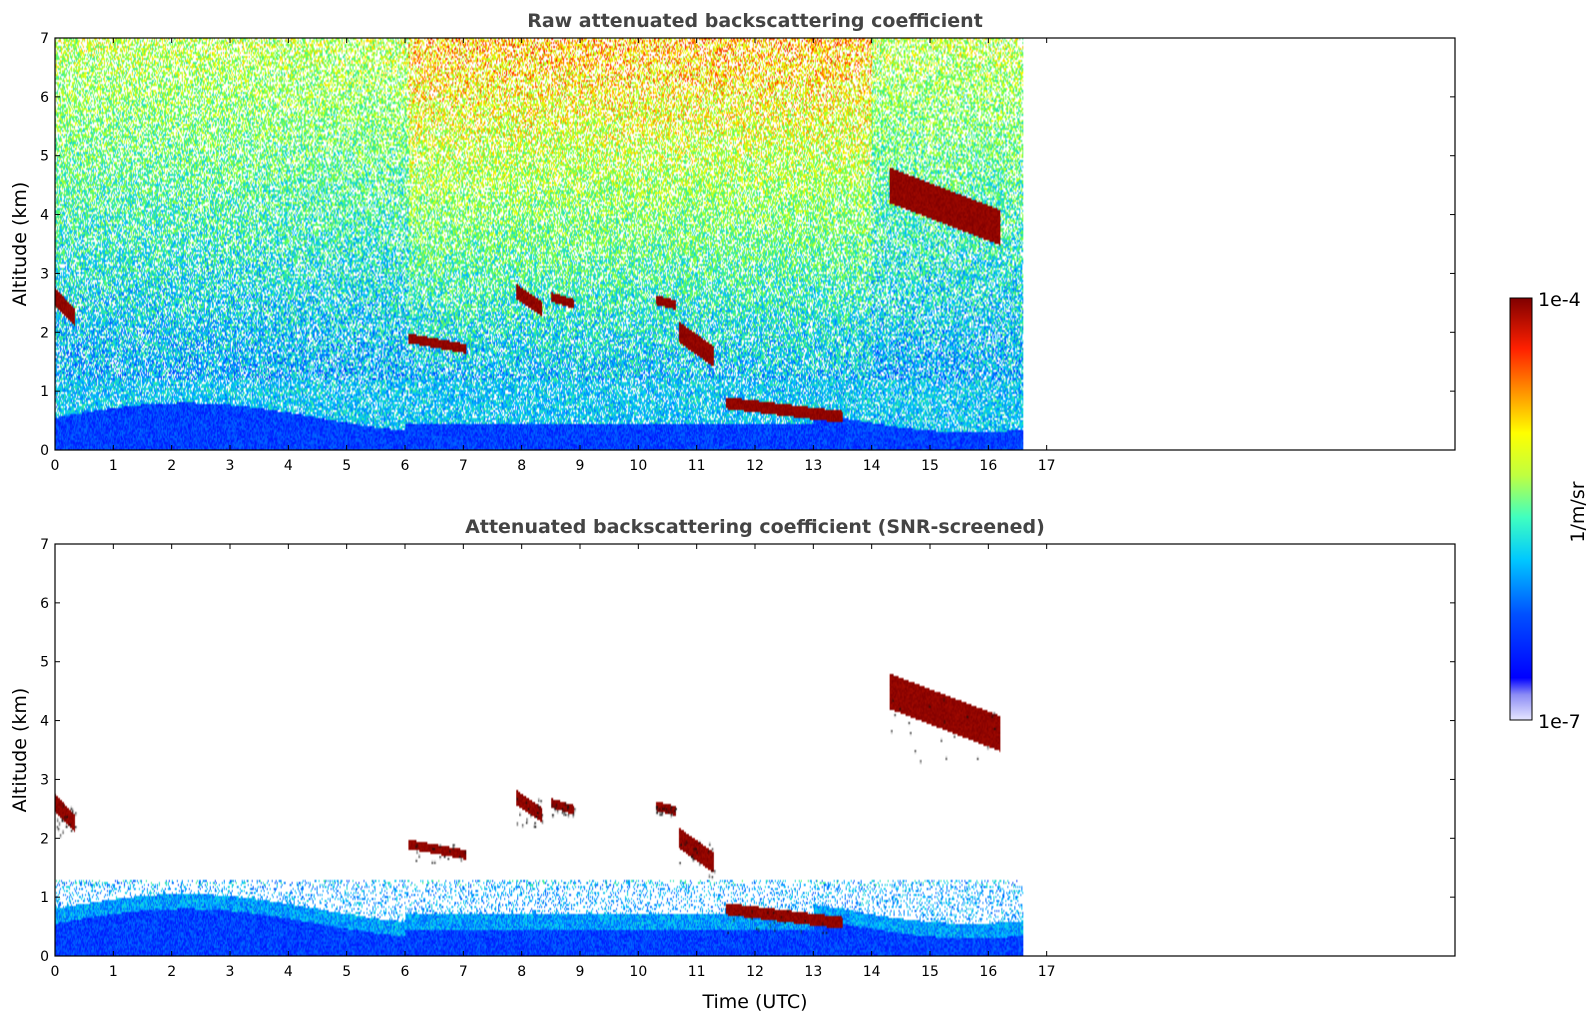 The image size is (1595, 1020). What do you see at coordinates (1578, 511) in the screenshot?
I see `colorbar-unit-label: 1/m/sr` at bounding box center [1578, 511].